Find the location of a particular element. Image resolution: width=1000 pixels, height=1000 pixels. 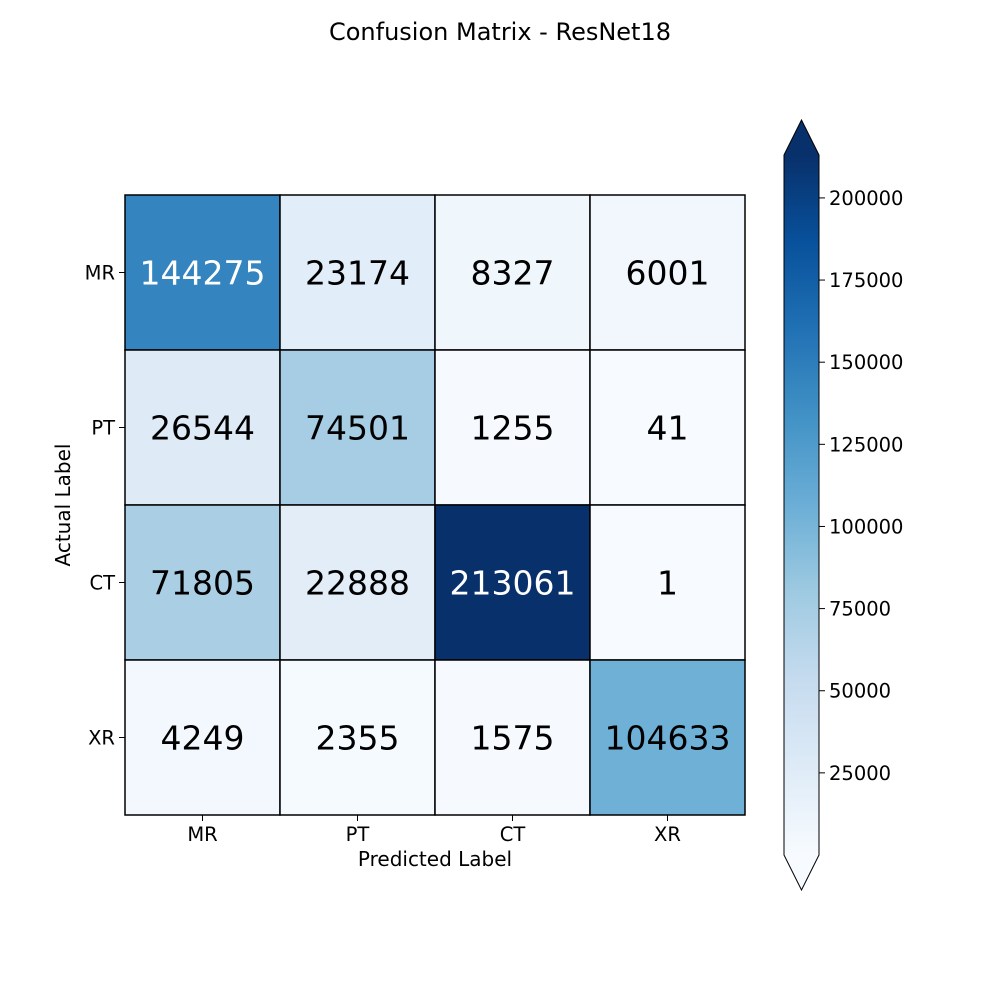

cell-value-label: 6001 is located at coordinates (668, 273).